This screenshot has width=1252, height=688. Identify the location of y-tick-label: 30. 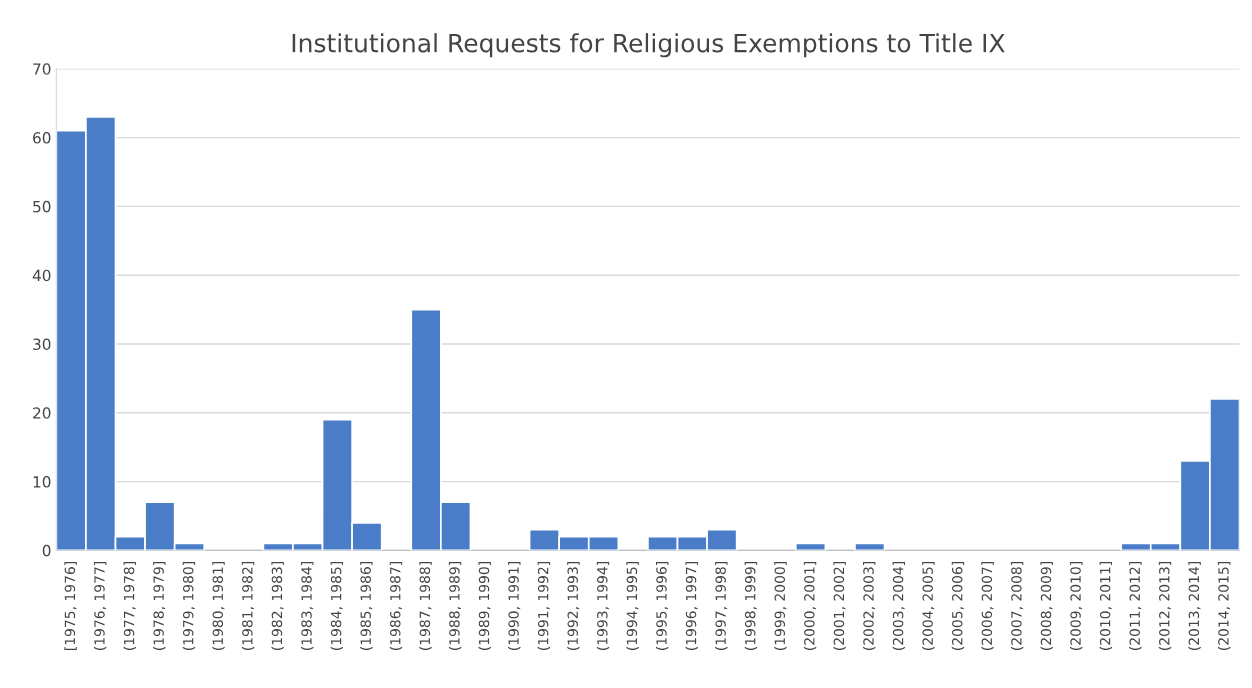
(42, 344).